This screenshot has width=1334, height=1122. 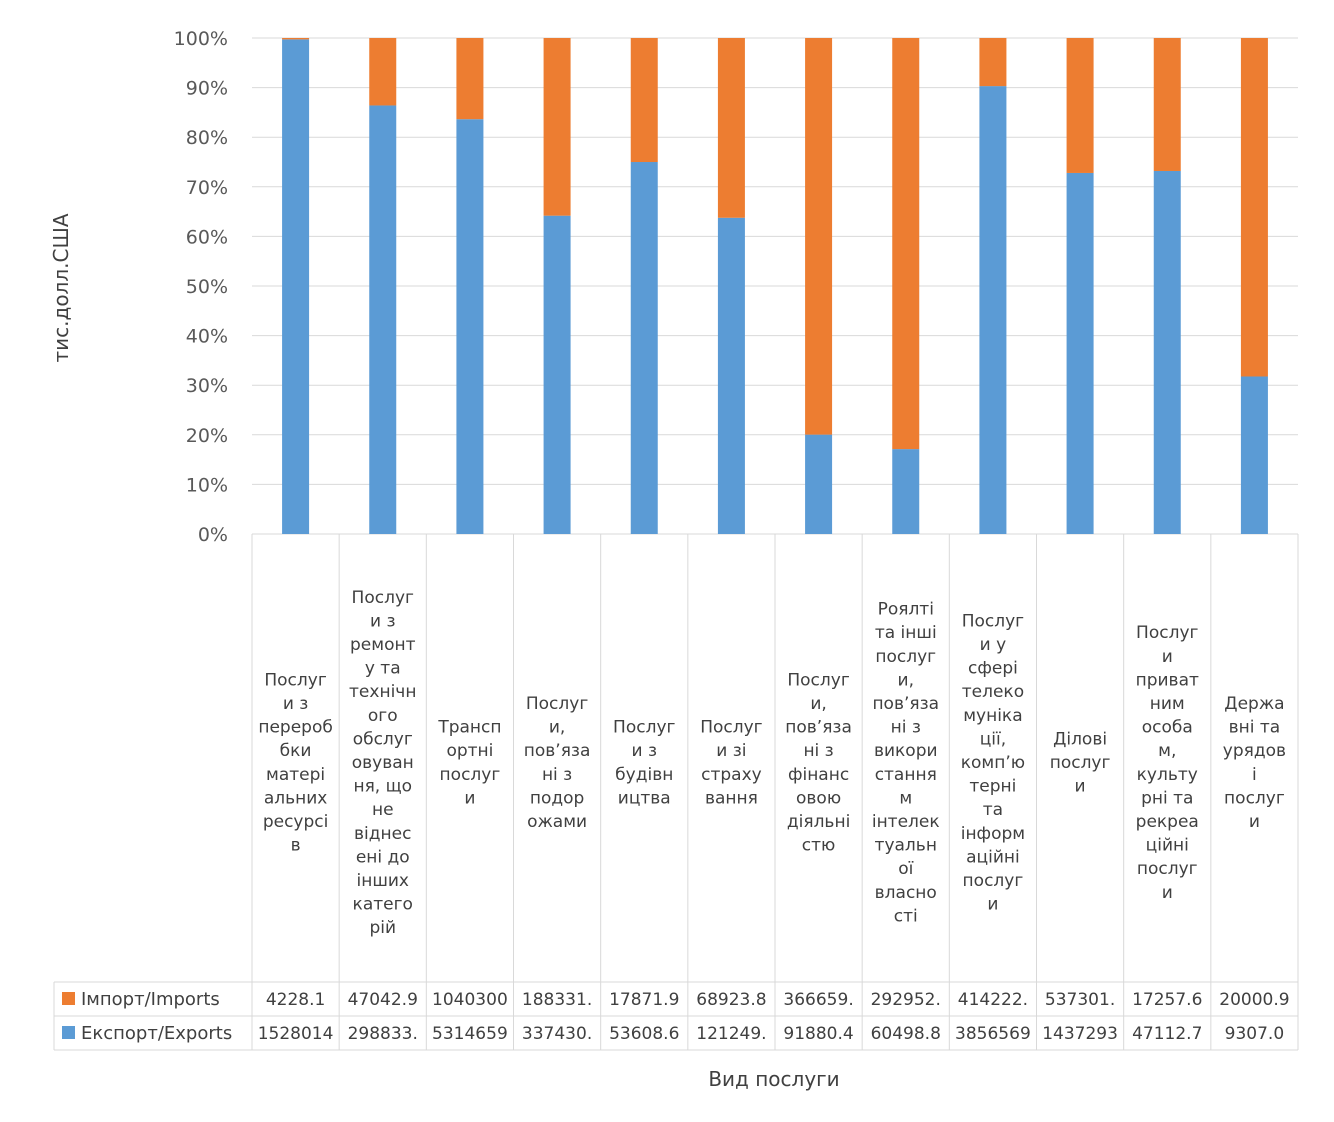 I want to click on y-tick-label: 30%, so click(x=207, y=386).